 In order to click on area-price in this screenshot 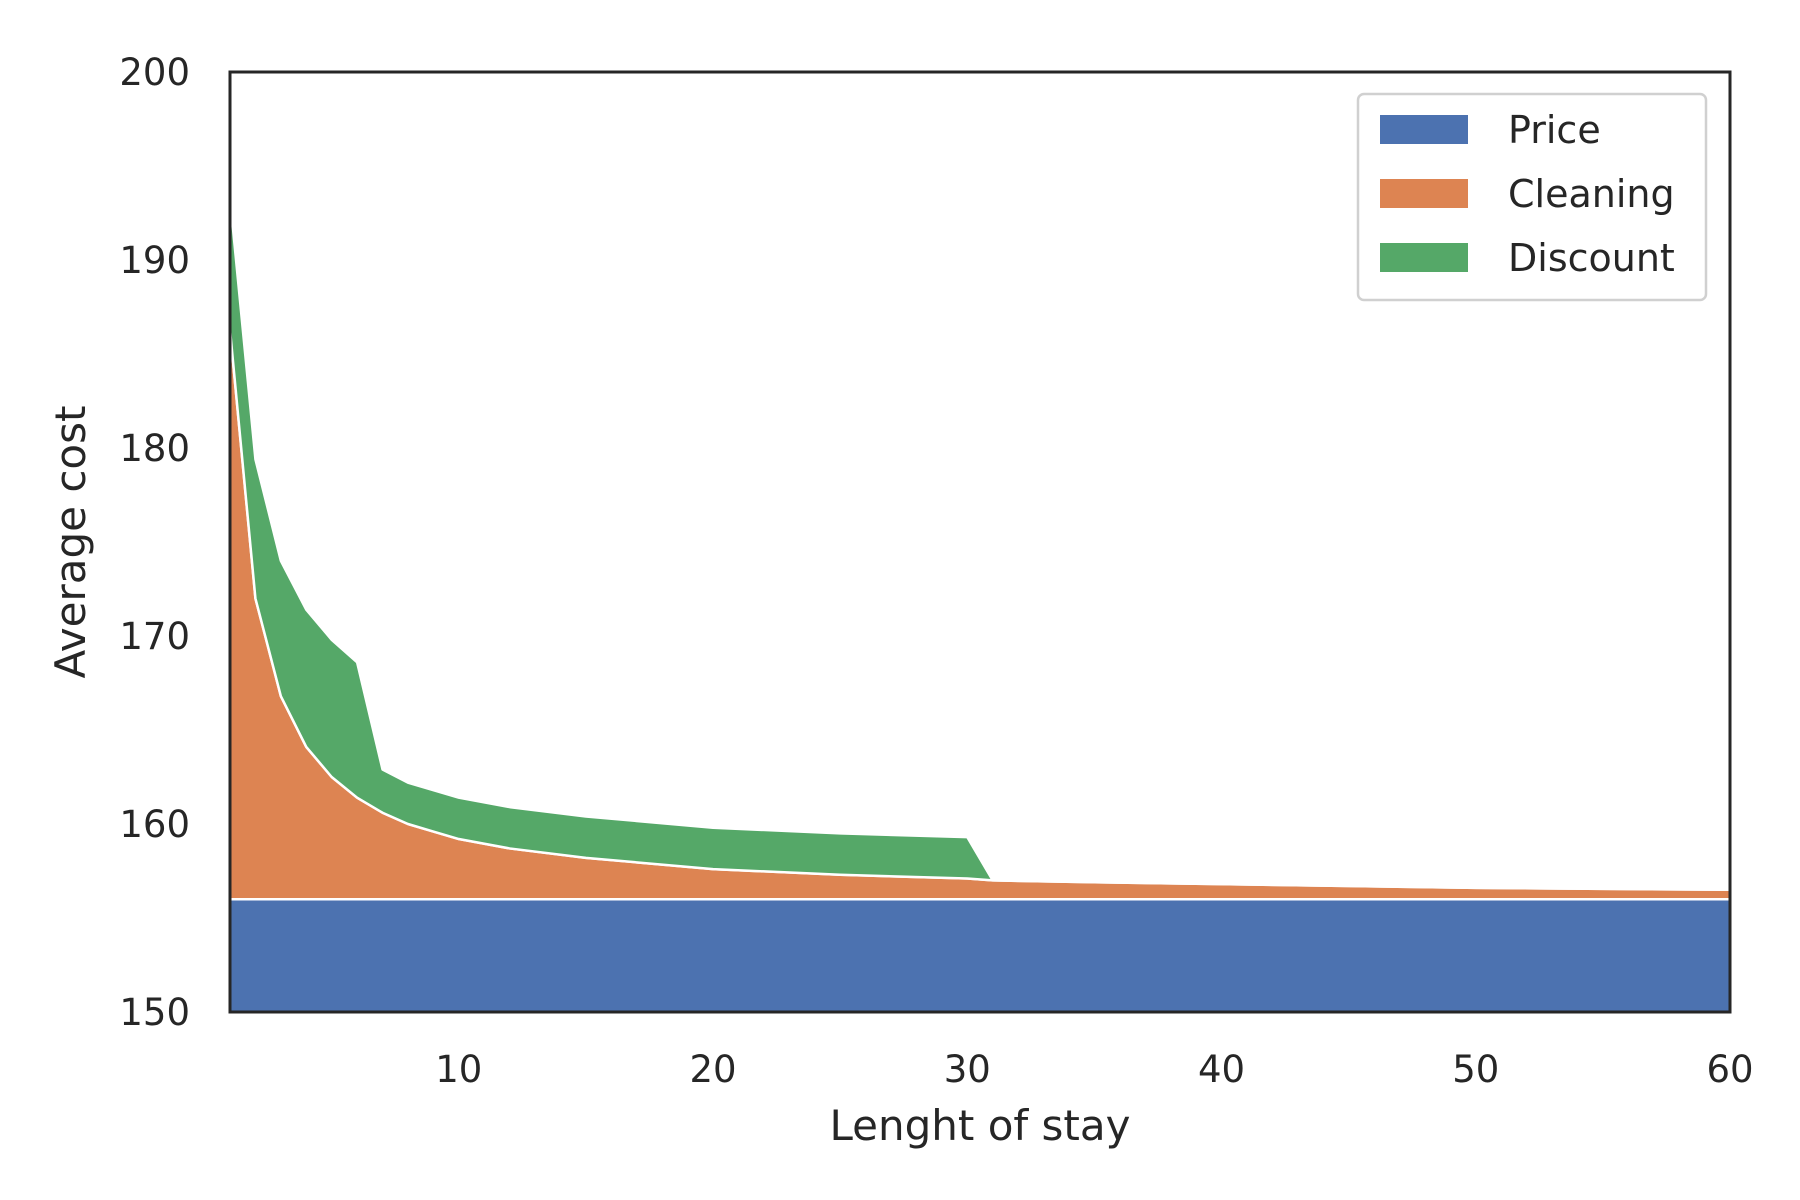, I will do `click(980, 955)`.